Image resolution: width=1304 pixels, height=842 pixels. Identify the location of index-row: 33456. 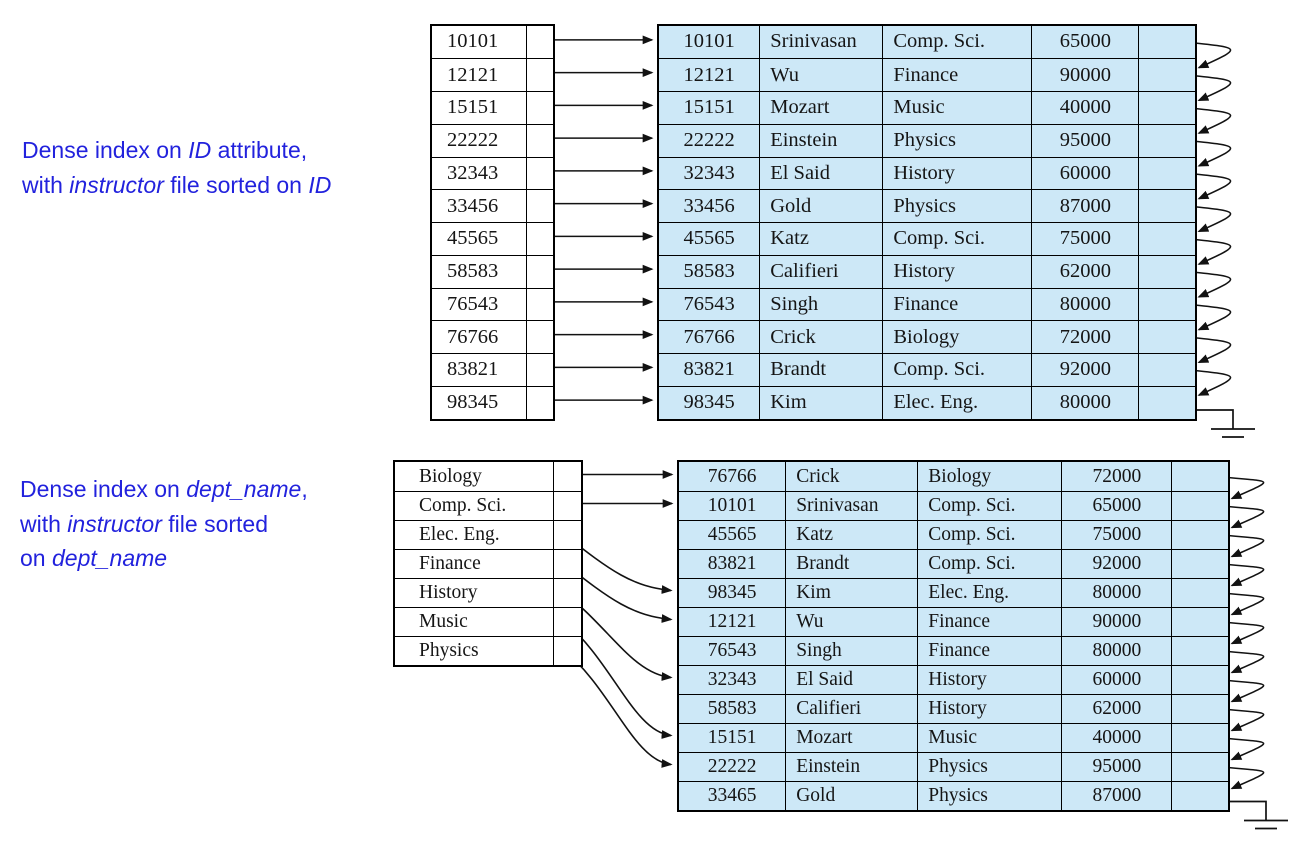
(492, 205).